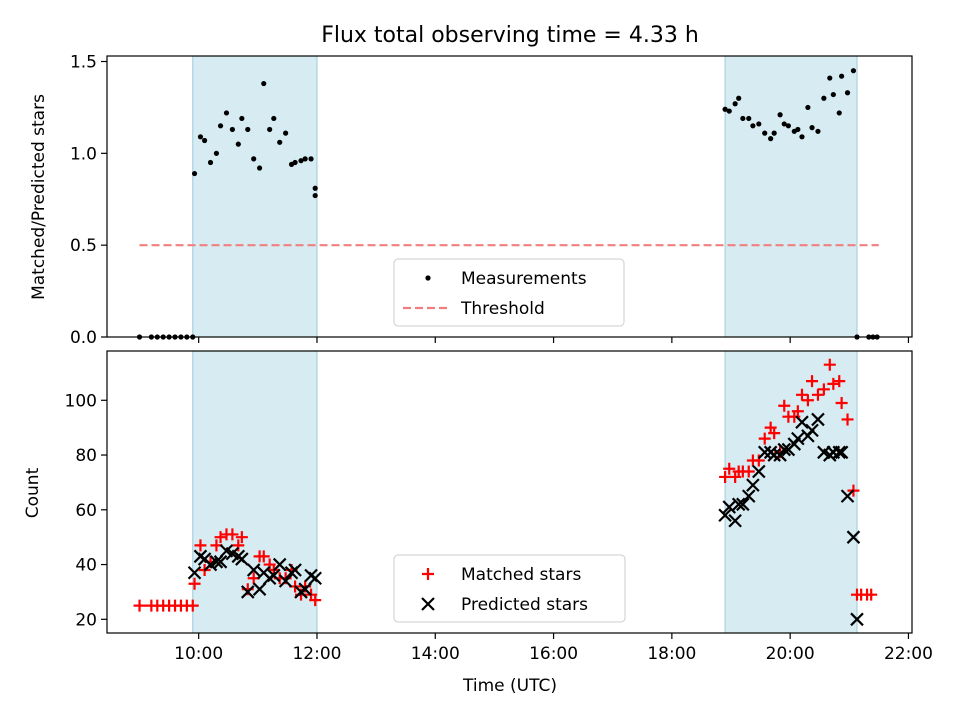 The image size is (960, 720). I want to click on bottom-y-axis-label: Count, so click(33, 492).